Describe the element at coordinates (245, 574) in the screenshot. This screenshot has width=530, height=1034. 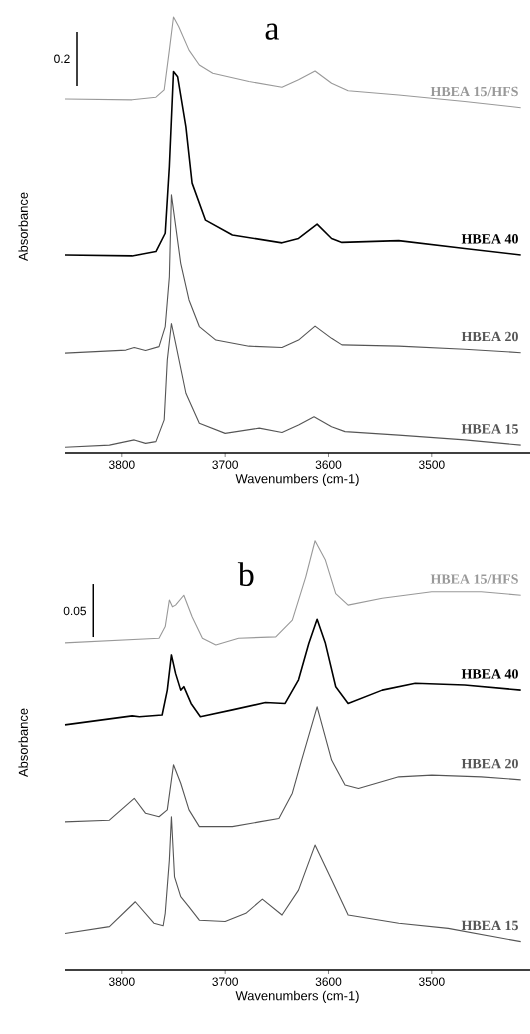
I see `chart-title: b` at that location.